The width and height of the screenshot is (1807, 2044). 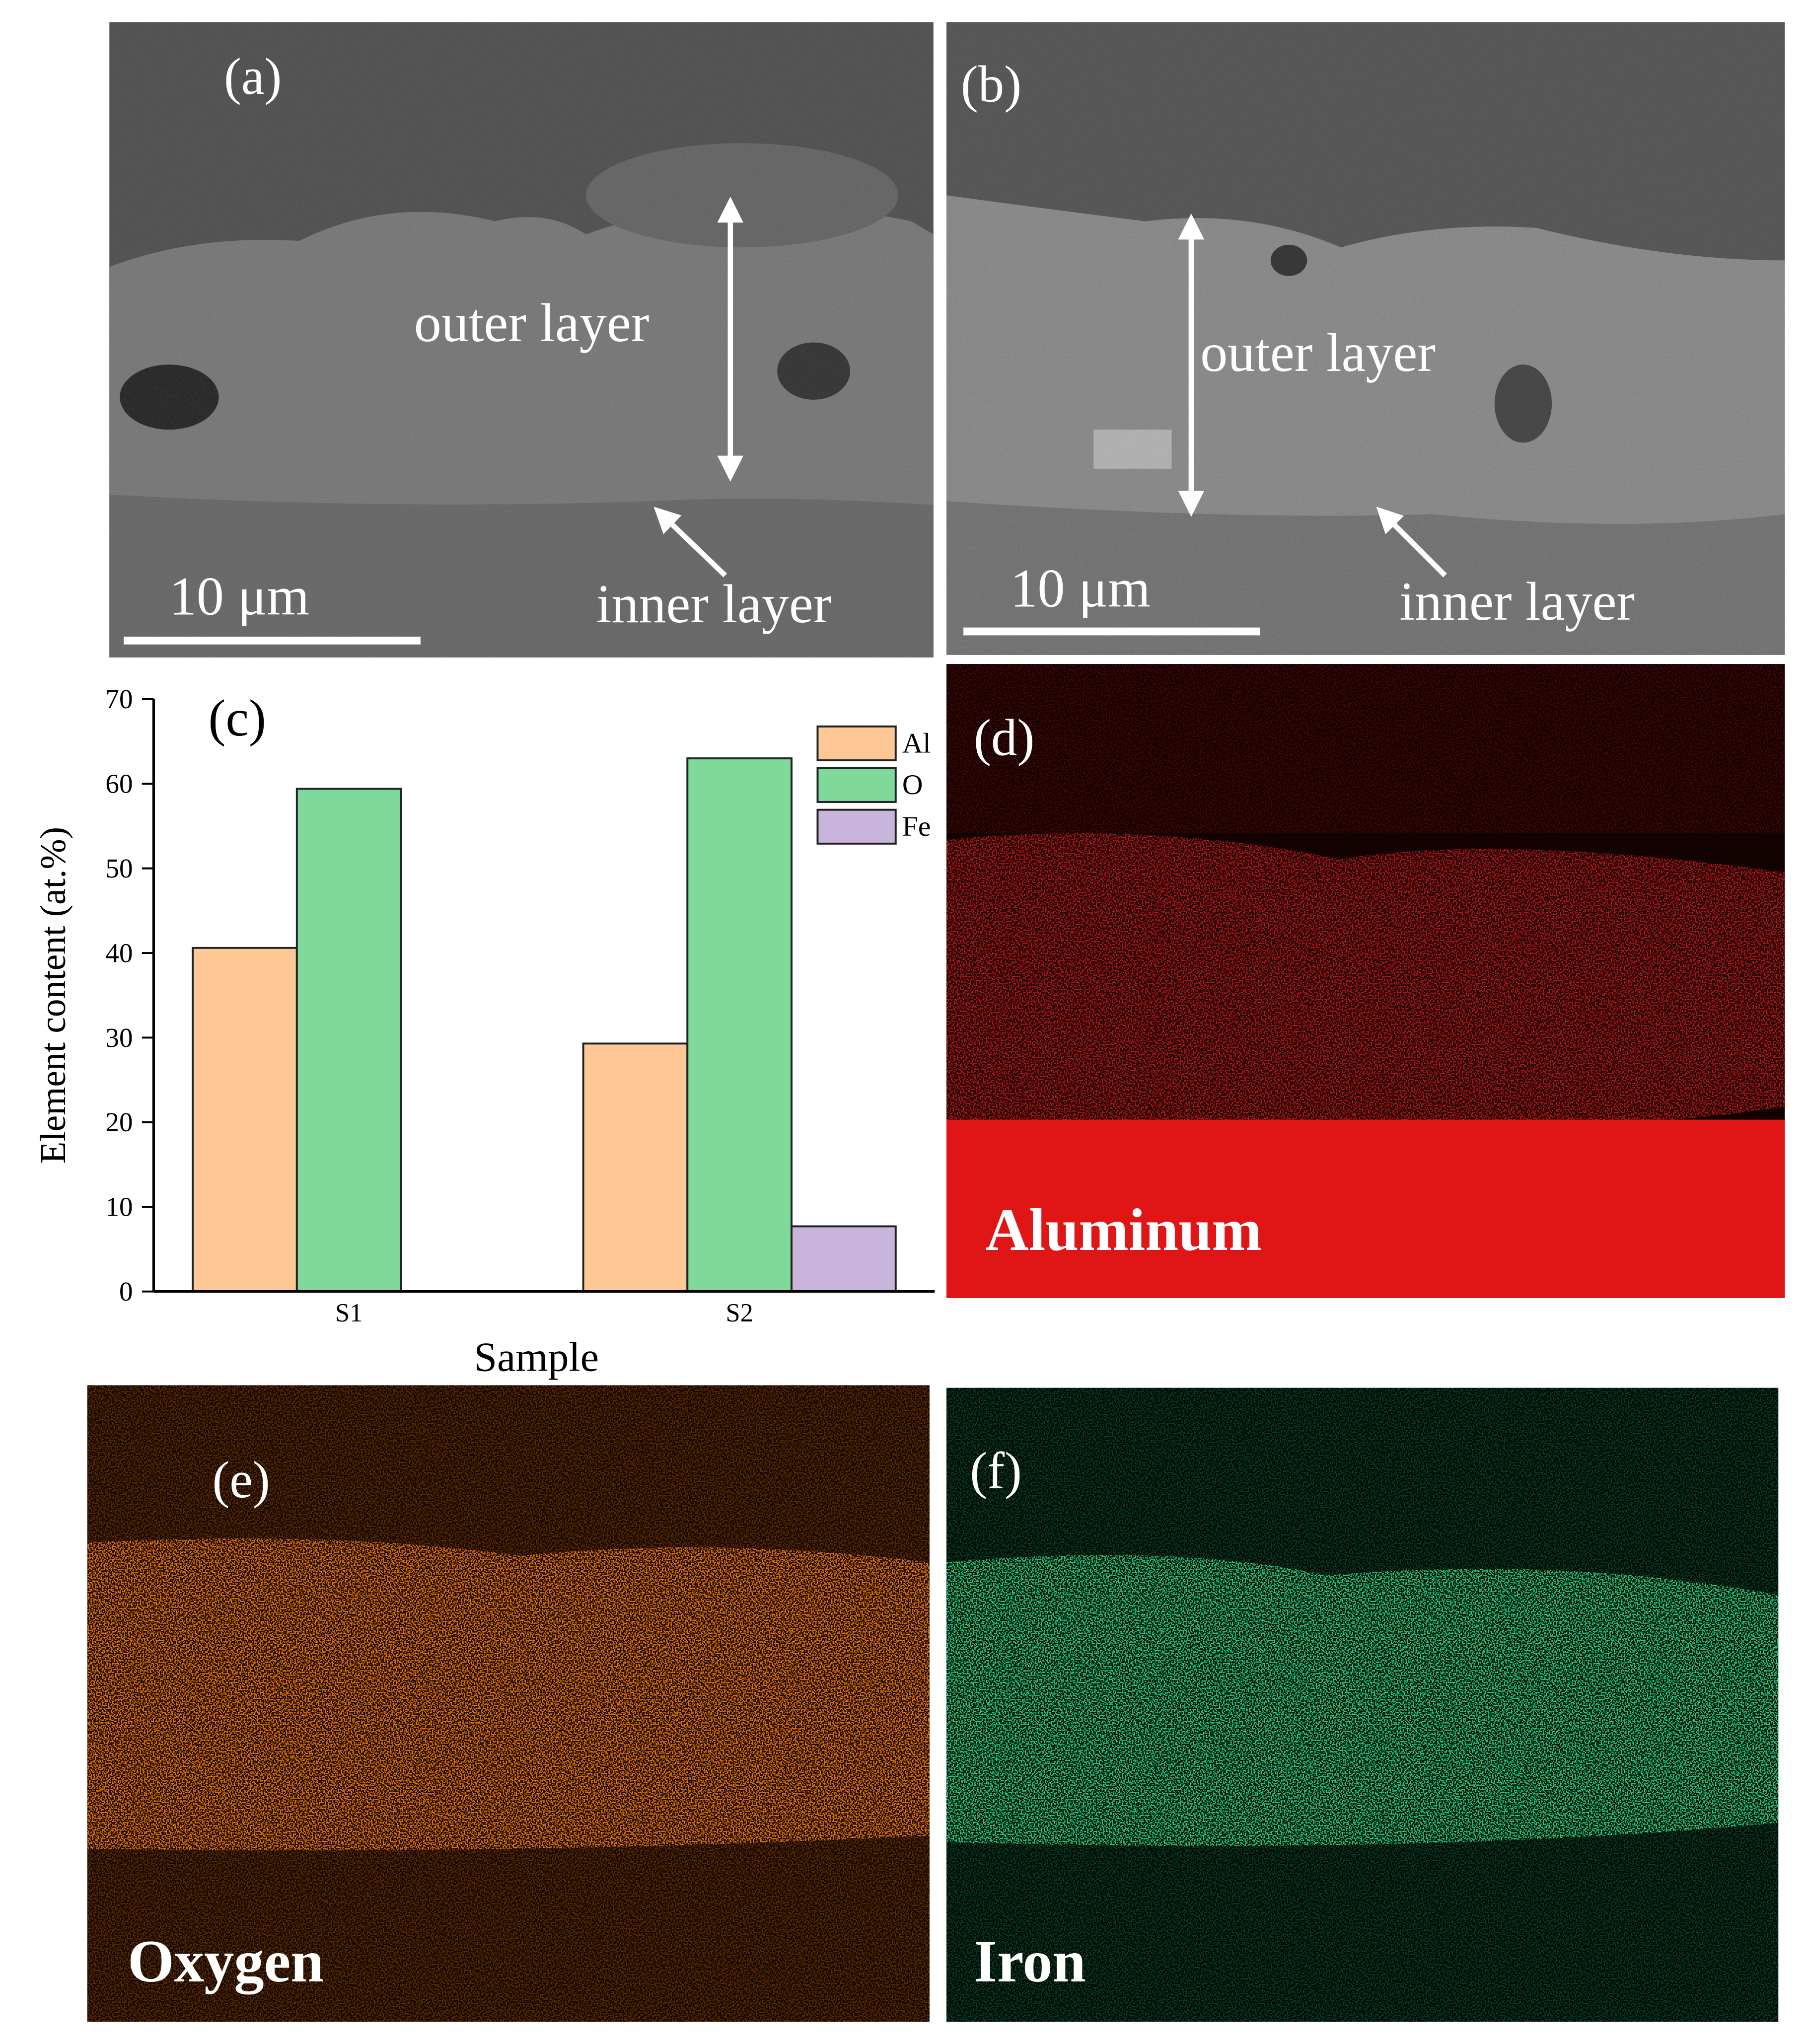 I want to click on y-tick-label: 70, so click(x=119, y=699).